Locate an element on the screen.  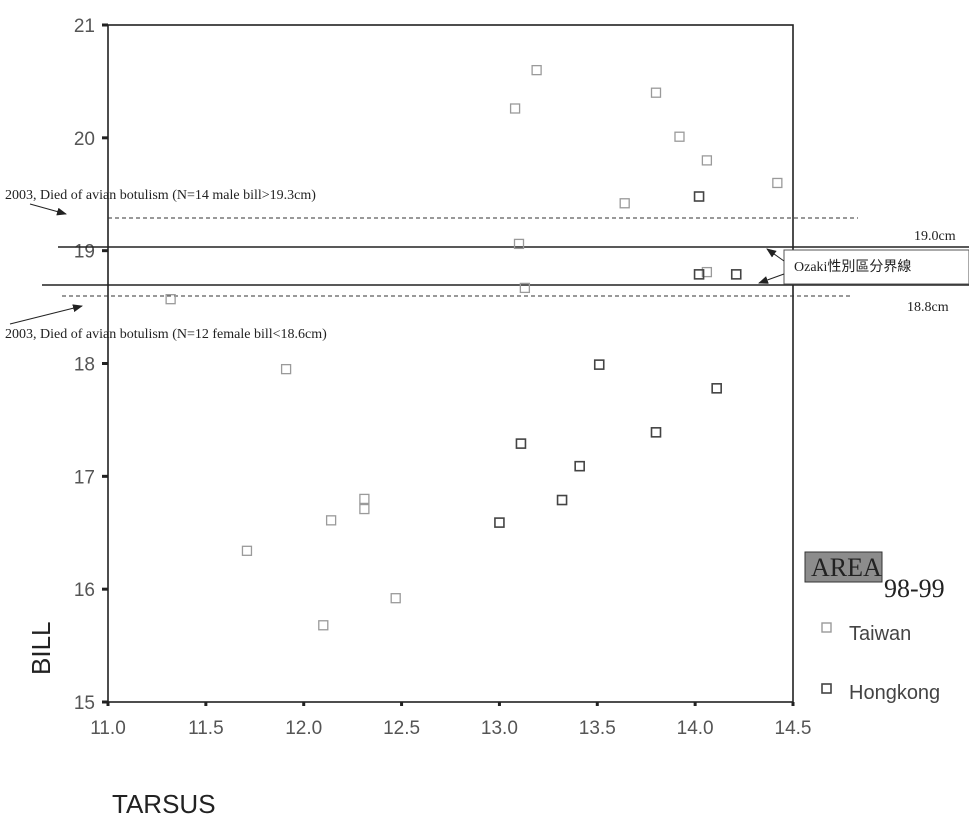
boundary-label: Ozaki性別區分界線 is located at coordinates (852, 267).